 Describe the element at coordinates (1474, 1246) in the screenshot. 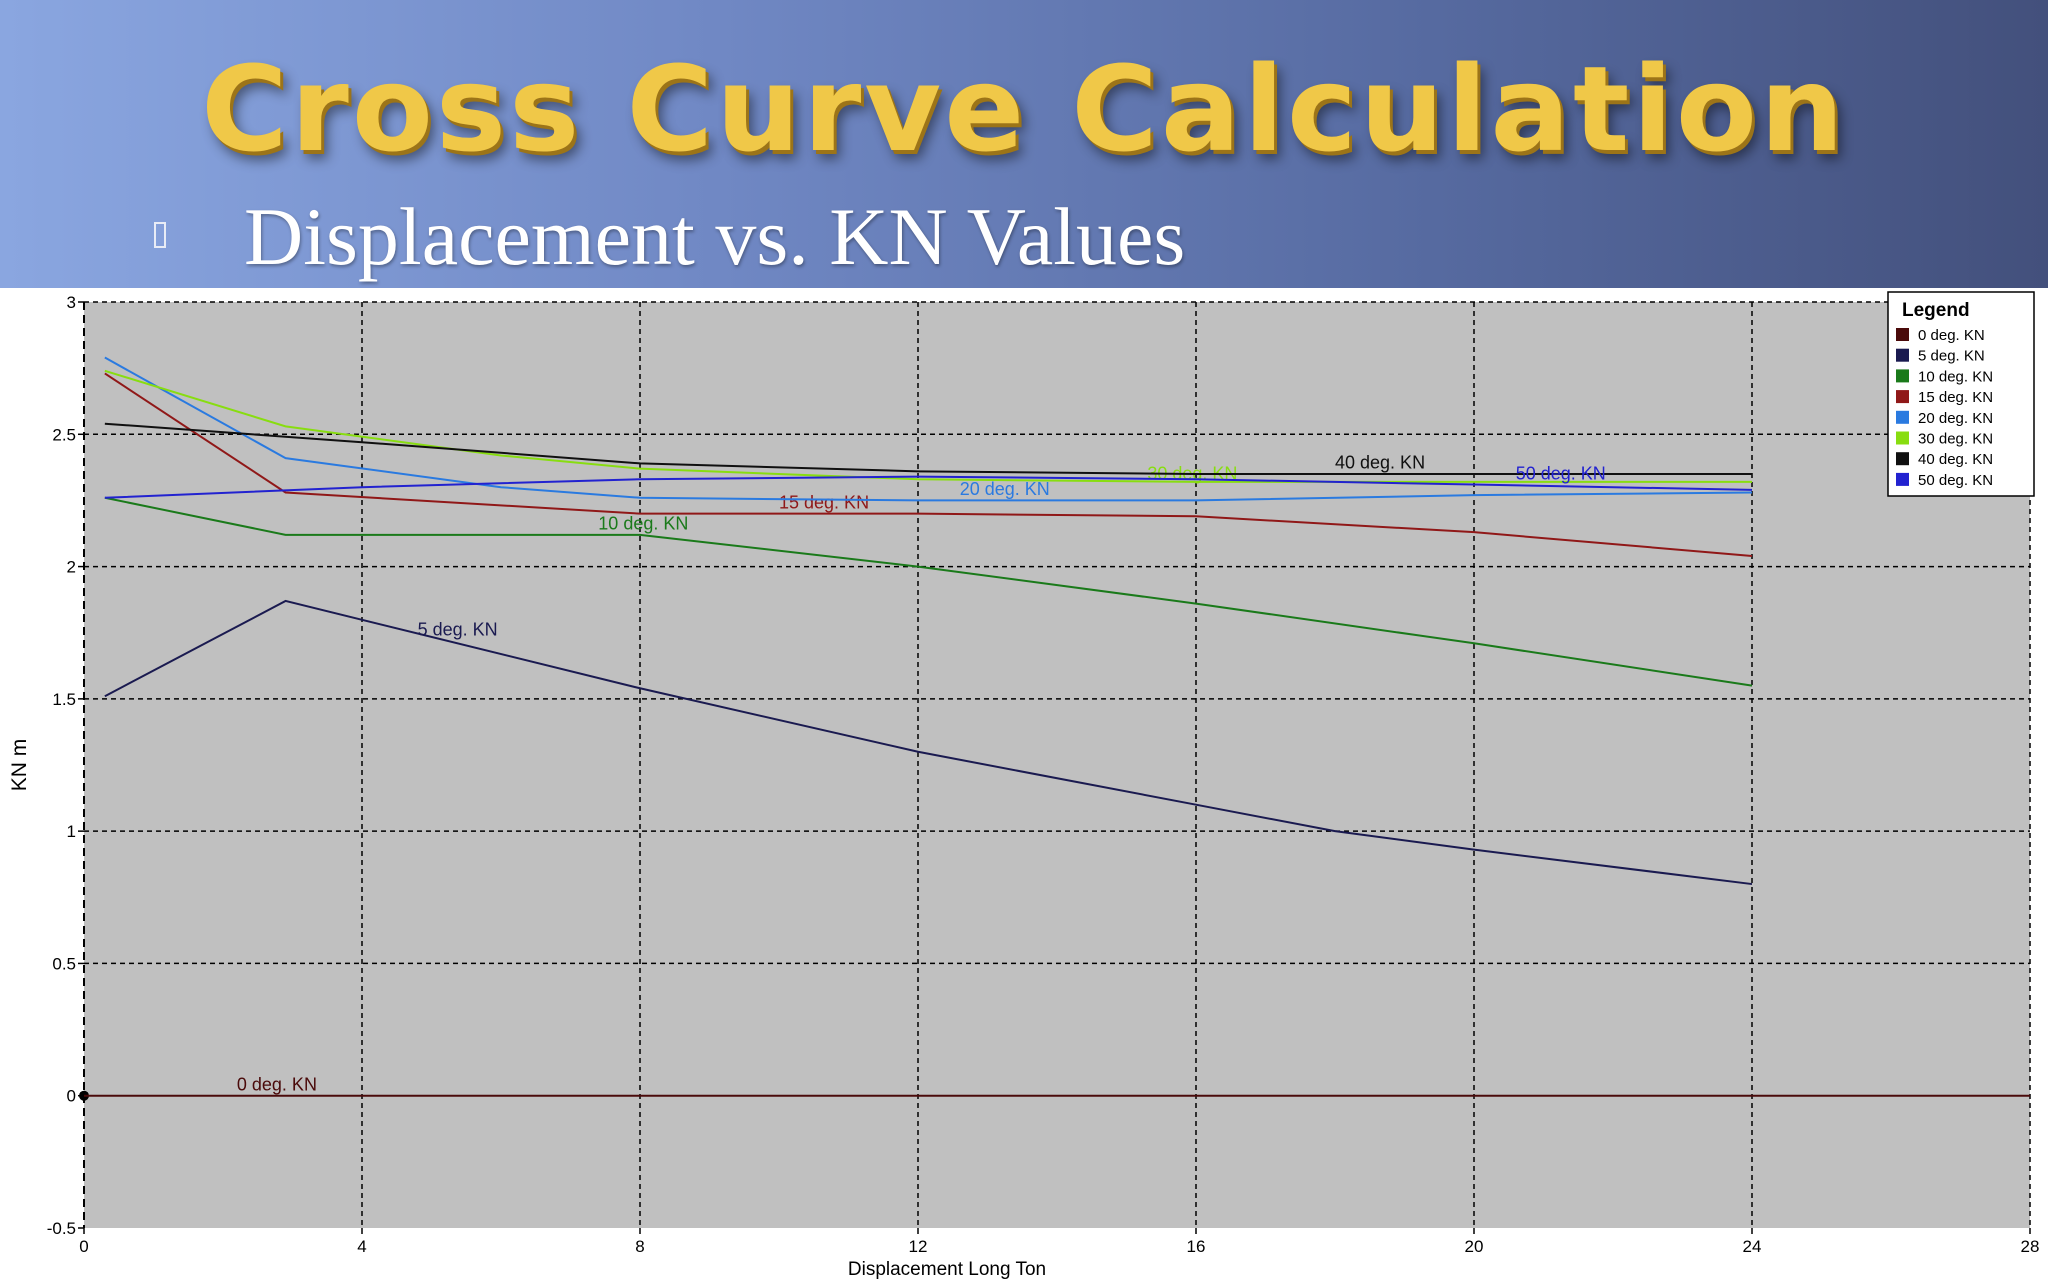

I see `x-tick-label: 20` at that location.